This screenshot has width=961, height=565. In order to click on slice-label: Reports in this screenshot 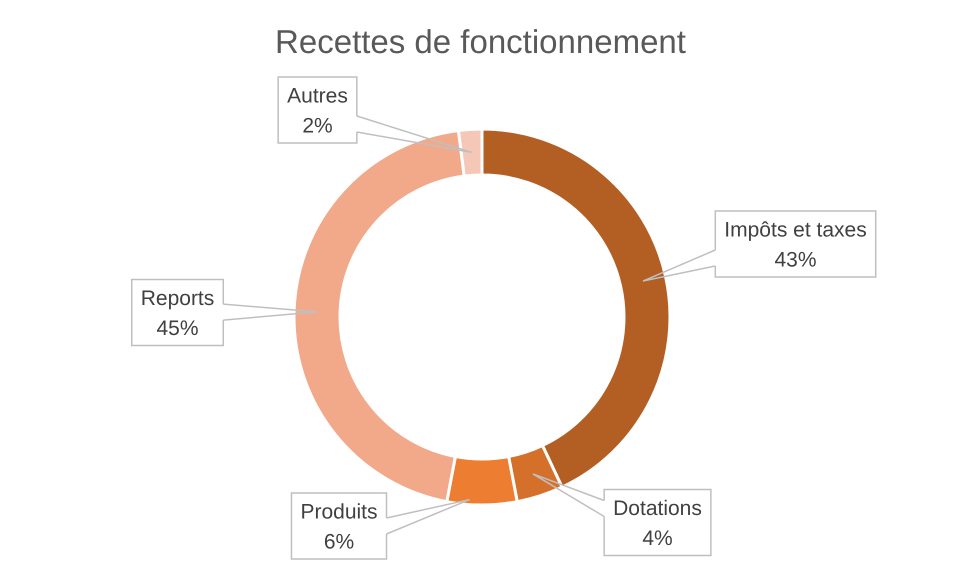, I will do `click(177, 298)`.